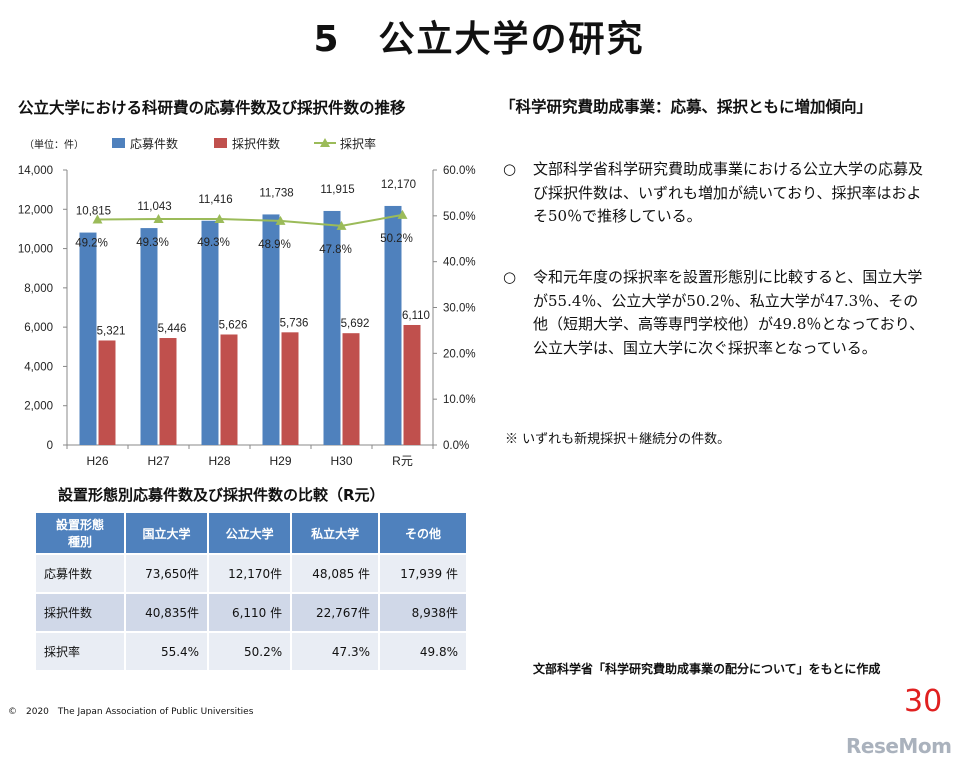 The width and height of the screenshot is (958, 770). What do you see at coordinates (38, 367) in the screenshot?
I see `y-left-tick-label: 4,000` at bounding box center [38, 367].